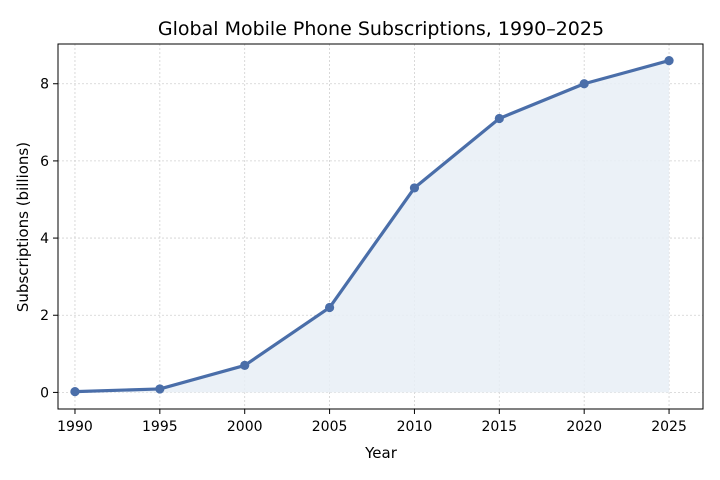  Describe the element at coordinates (160, 427) in the screenshot. I see `x-tick-label: 1995` at that location.